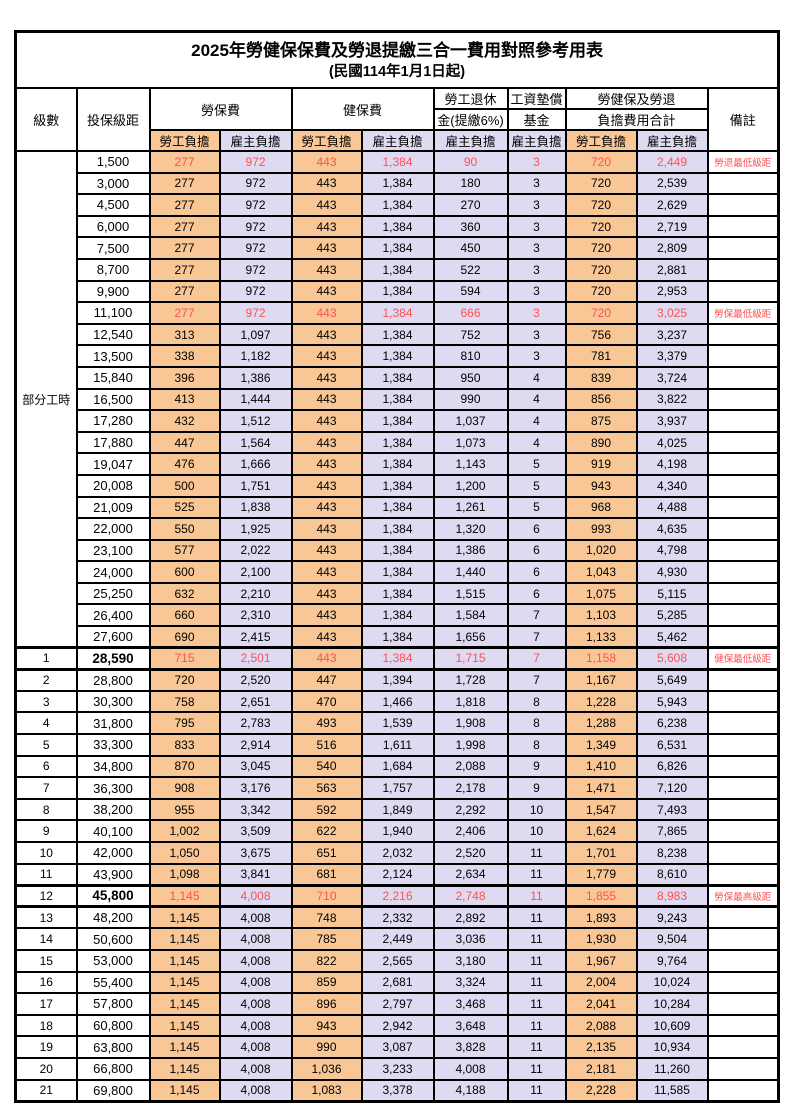 This screenshot has width=791, height=1120. Describe the element at coordinates (326, 960) in the screenshot. I see `value-cell: 822` at that location.